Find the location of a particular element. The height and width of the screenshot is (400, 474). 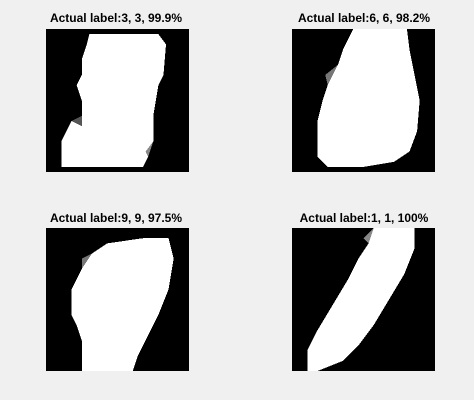

panel-title-4: Actual label:1, 1, 100% is located at coordinates (364, 218).